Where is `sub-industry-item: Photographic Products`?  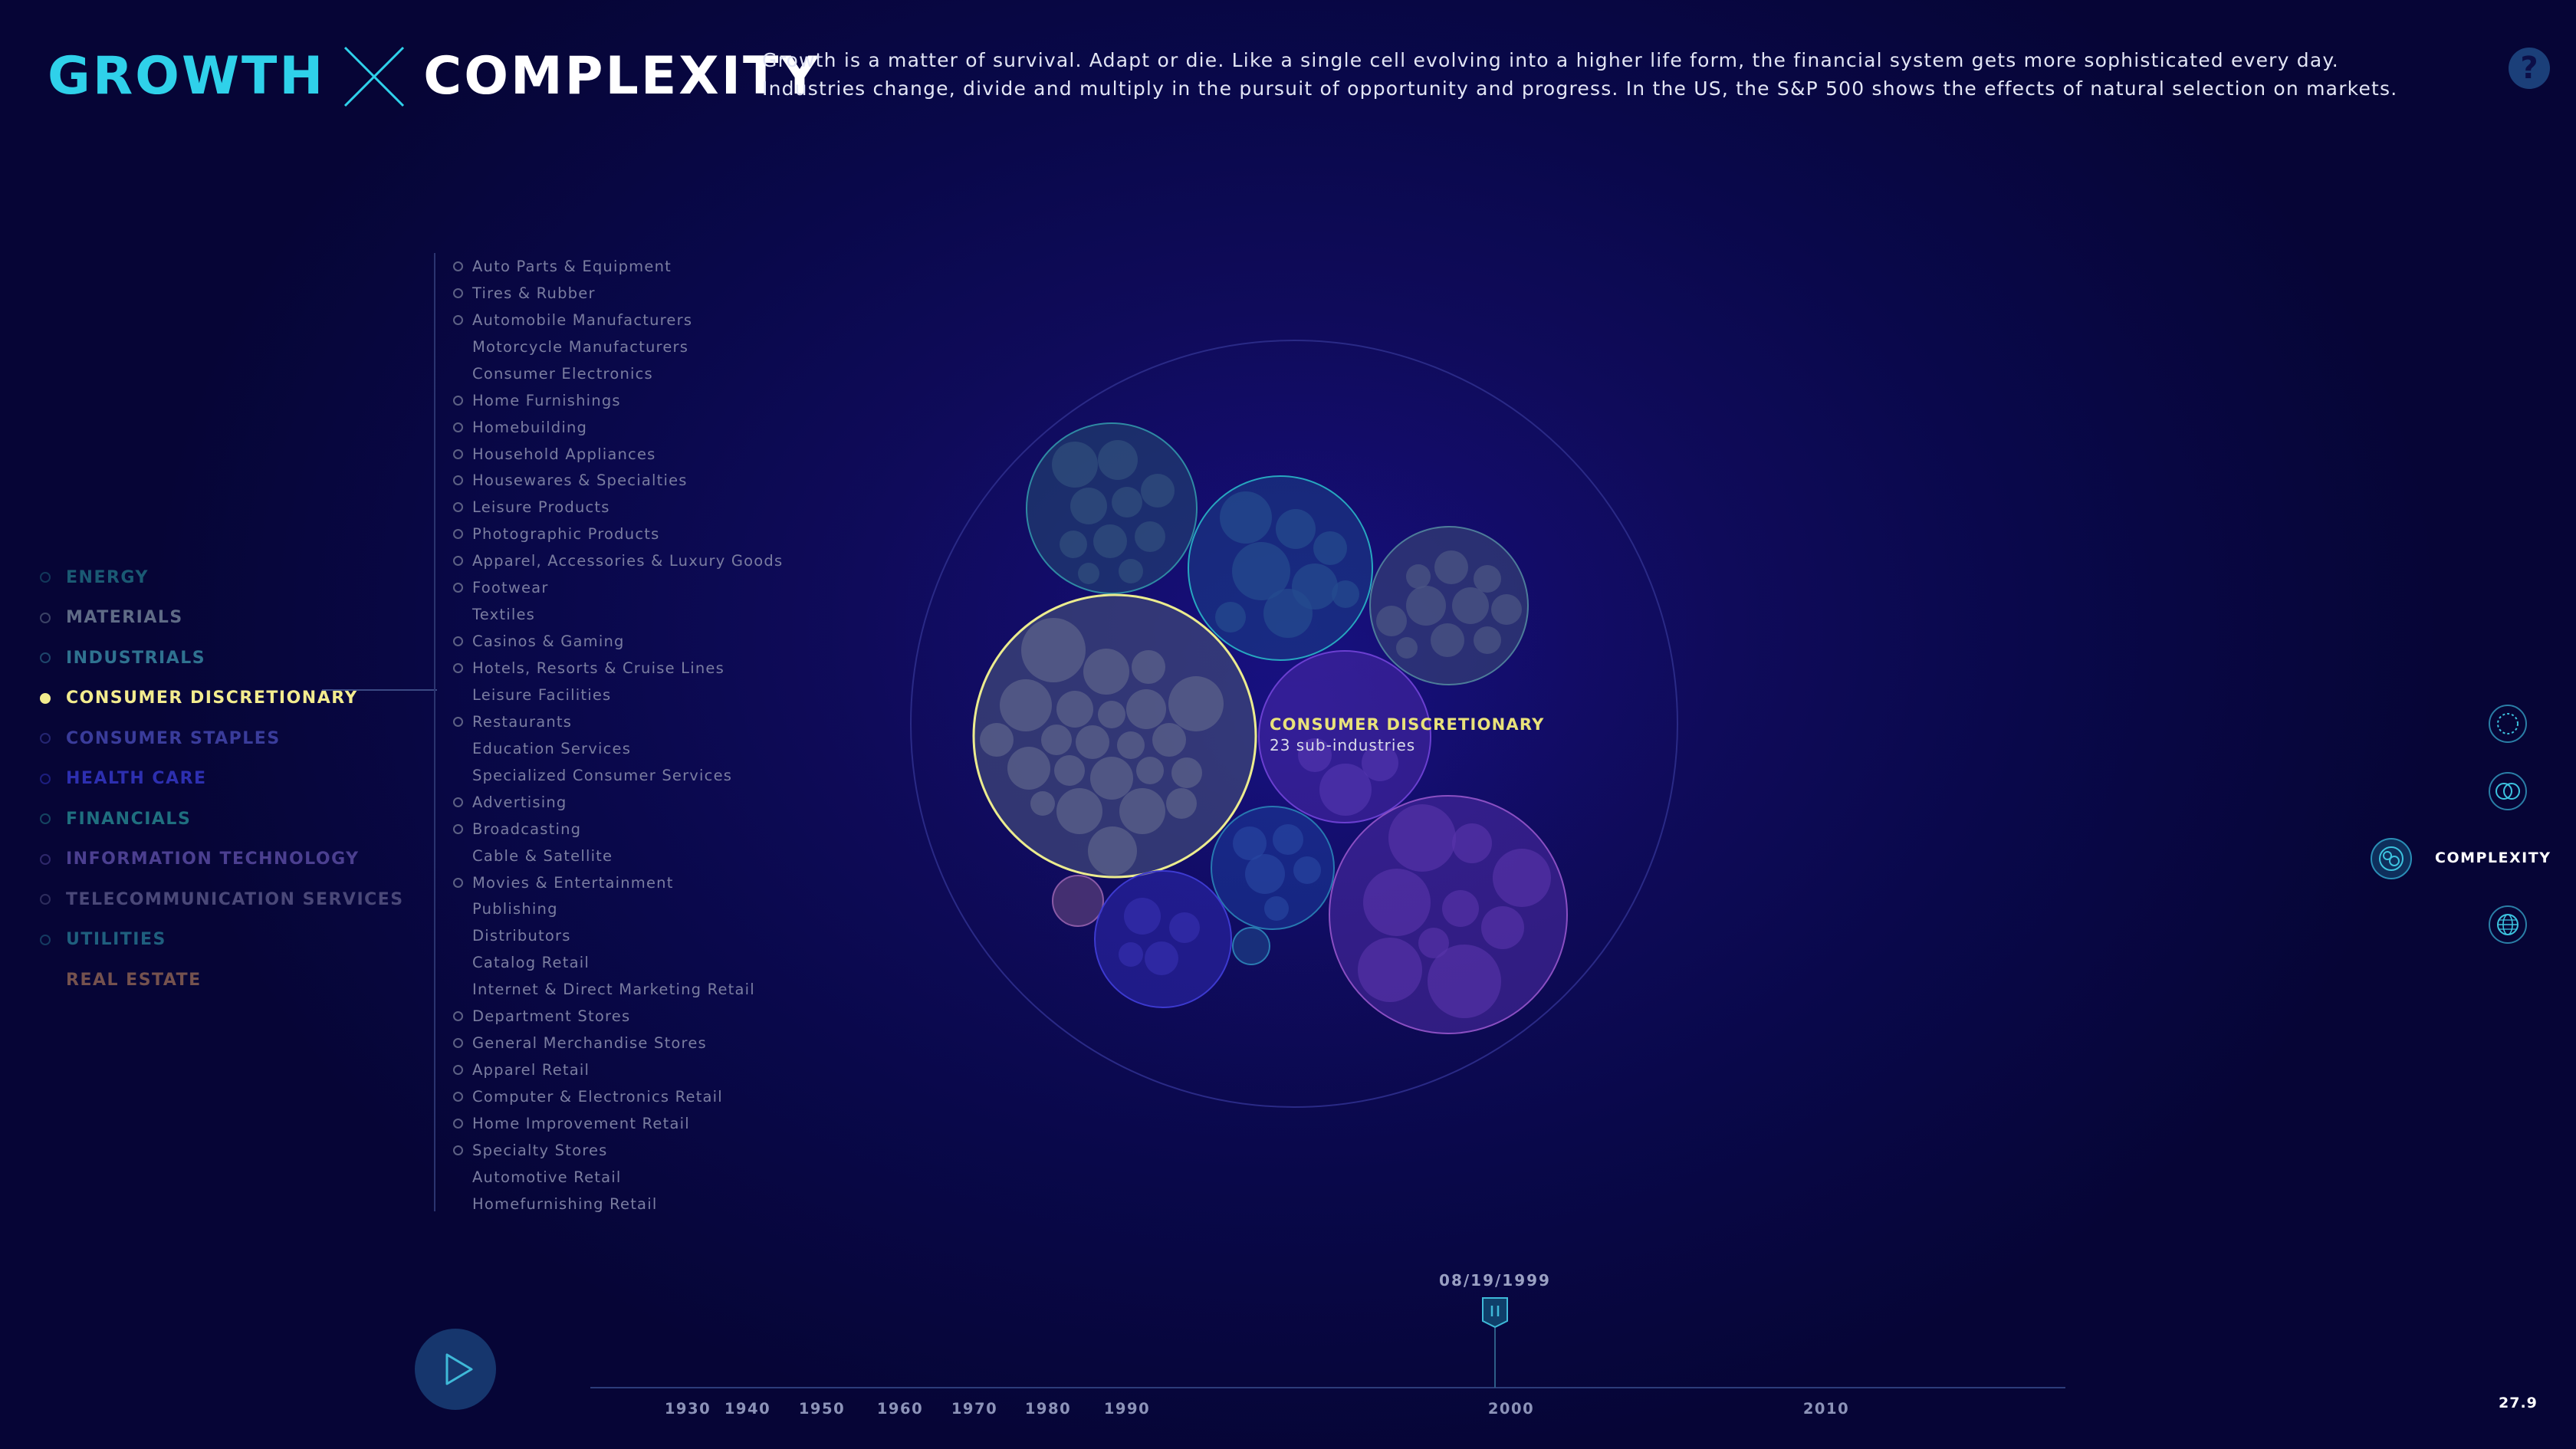 sub-industry-item: Photographic Products is located at coordinates (609, 534).